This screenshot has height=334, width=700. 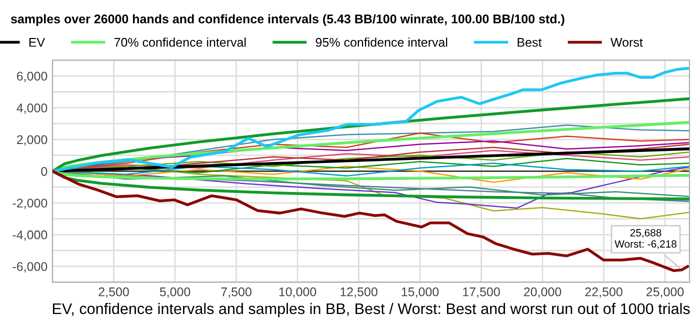 What do you see at coordinates (371, 310) in the screenshot?
I see `x-axis-title: EV, confidence intervals and samples in BB, Best / Worst: Best and worst run out of 1000 trials` at bounding box center [371, 310].